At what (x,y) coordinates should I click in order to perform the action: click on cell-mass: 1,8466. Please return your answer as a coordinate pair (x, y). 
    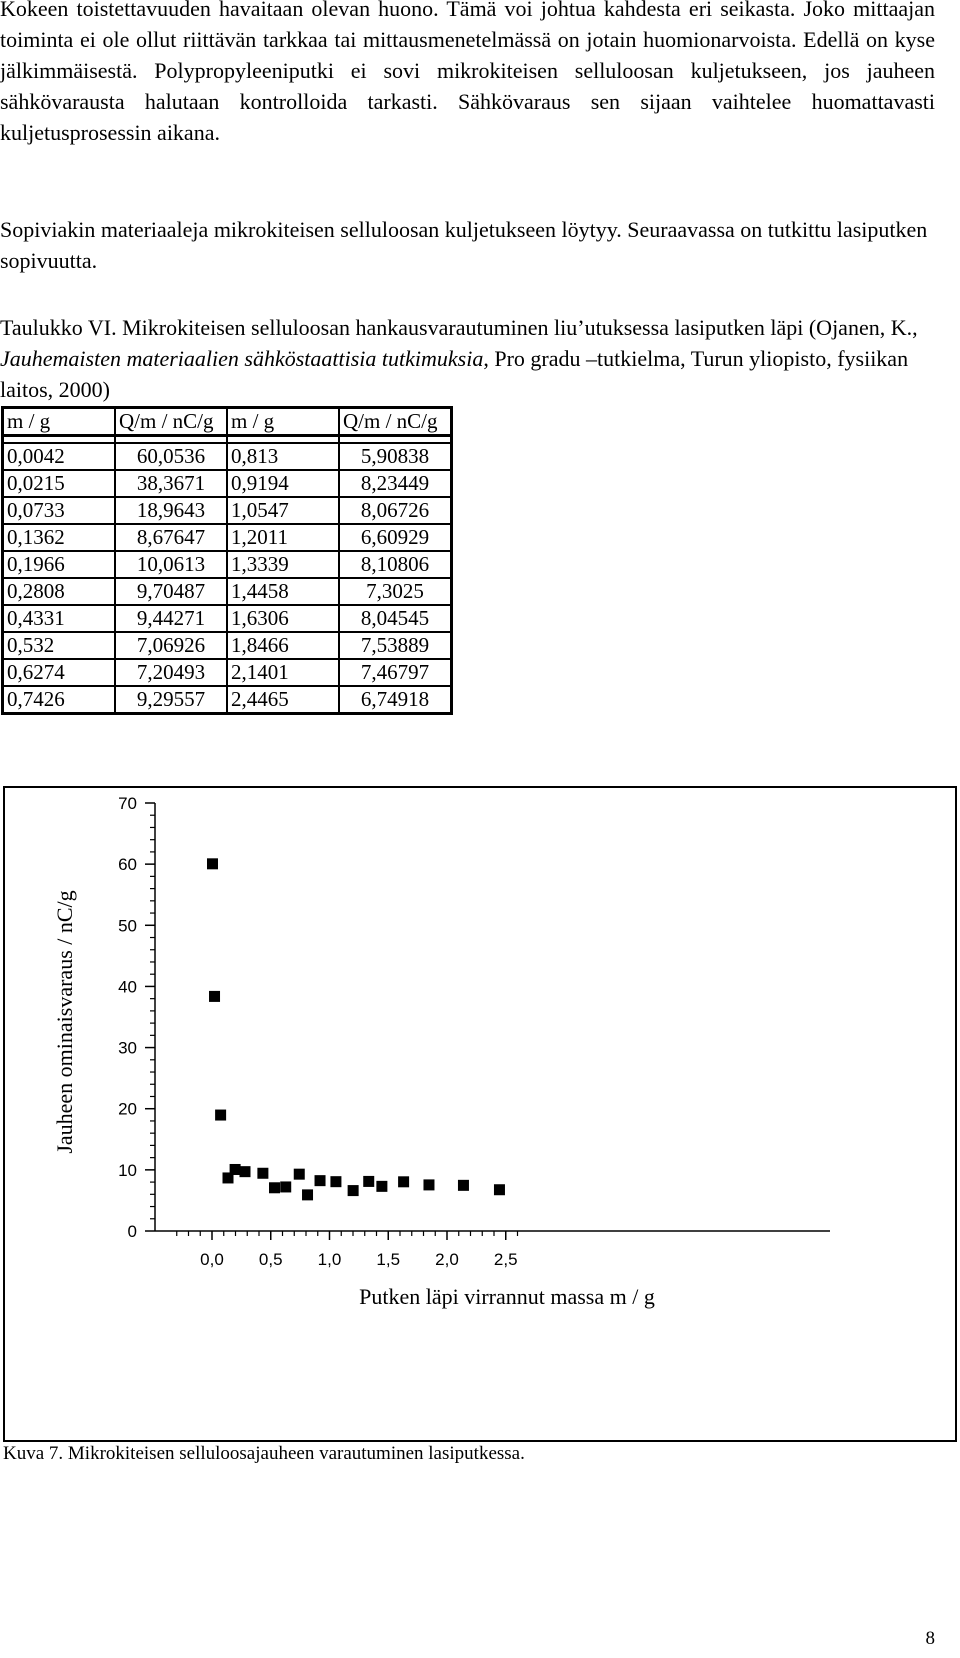
    Looking at the image, I should click on (283, 645).